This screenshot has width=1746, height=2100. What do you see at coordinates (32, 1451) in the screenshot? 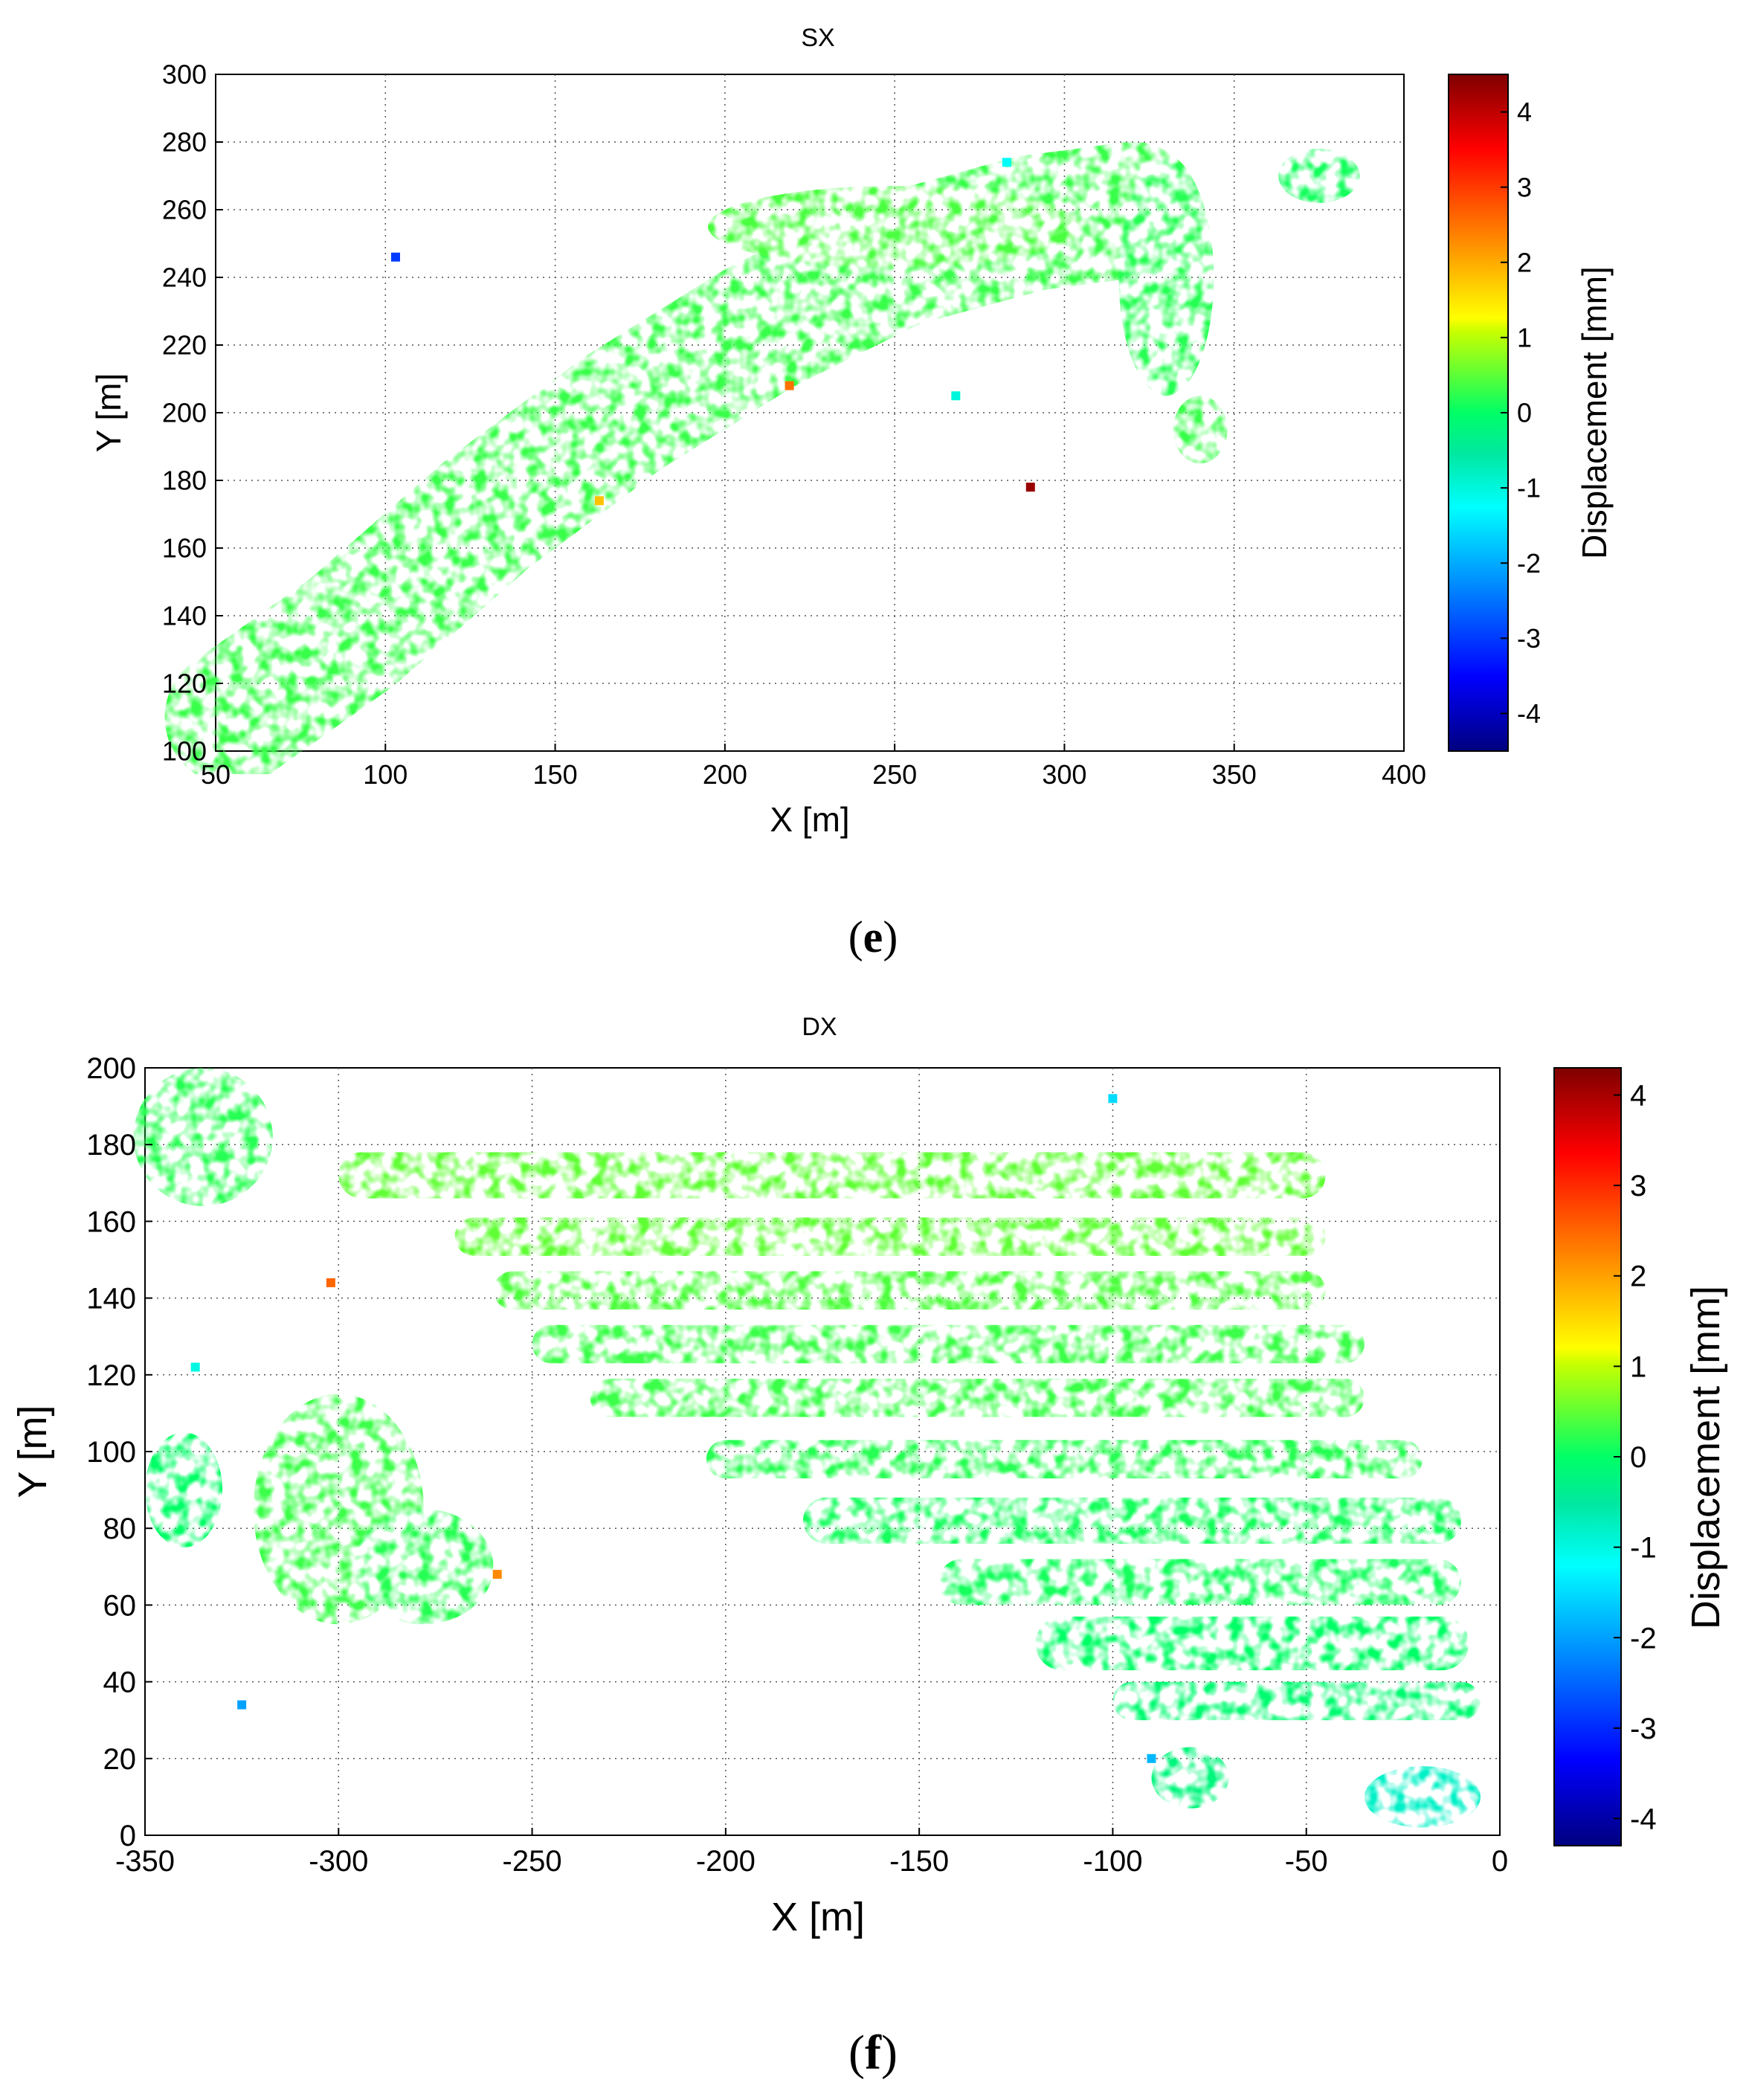
I see `panel-f-y-axis-label: Y [m]` at bounding box center [32, 1451].